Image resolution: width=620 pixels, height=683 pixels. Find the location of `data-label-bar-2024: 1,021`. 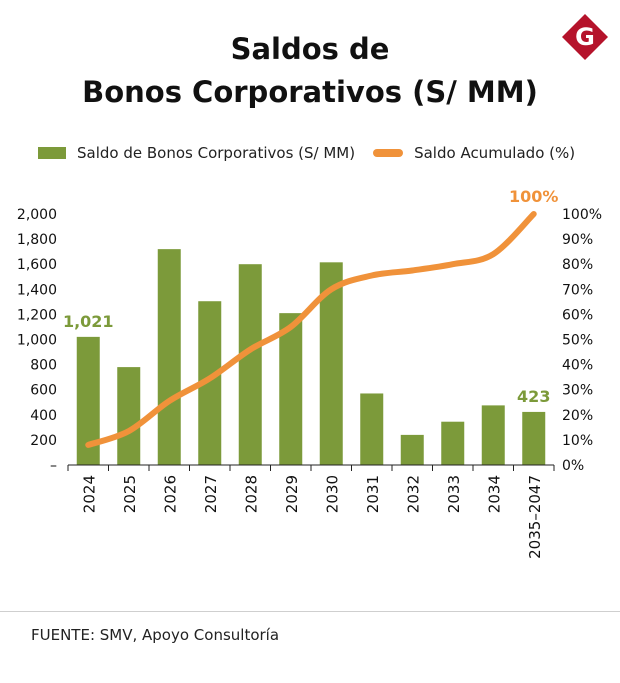

data-label-bar-2024: 1,021 is located at coordinates (88, 321).